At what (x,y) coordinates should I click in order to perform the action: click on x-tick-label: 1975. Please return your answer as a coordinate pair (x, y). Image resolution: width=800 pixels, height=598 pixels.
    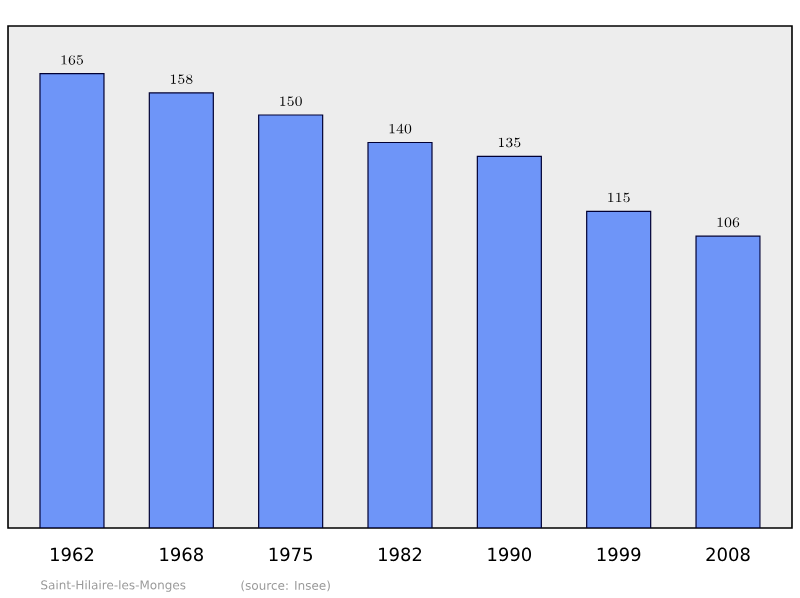
    Looking at the image, I should click on (290, 554).